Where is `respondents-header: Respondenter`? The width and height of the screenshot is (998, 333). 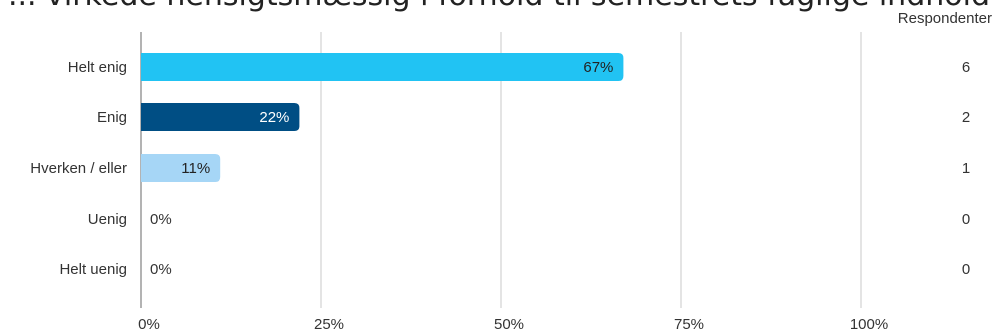 respondents-header: Respondenter is located at coordinates (944, 18).